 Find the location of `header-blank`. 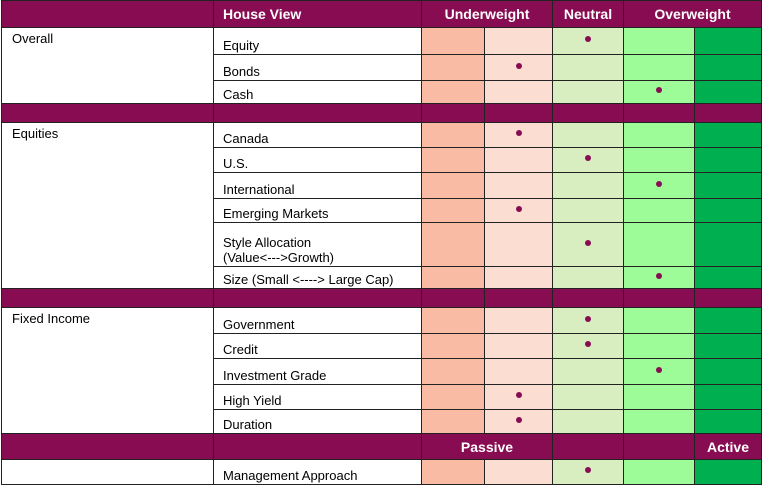

header-blank is located at coordinates (107, 14).